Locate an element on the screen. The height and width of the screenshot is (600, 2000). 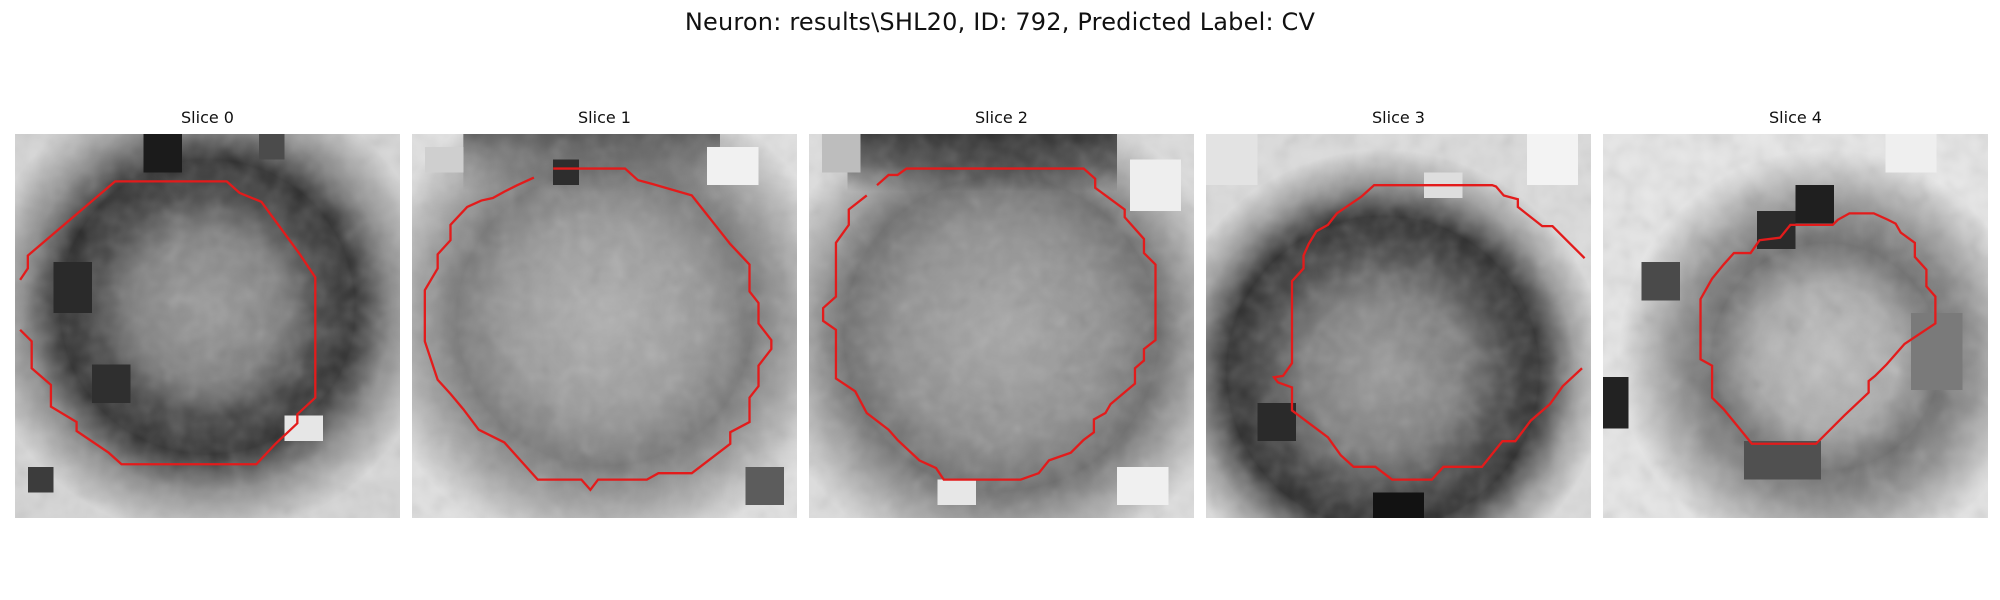
slice-title-4: Slice 4 is located at coordinates (1795, 117).